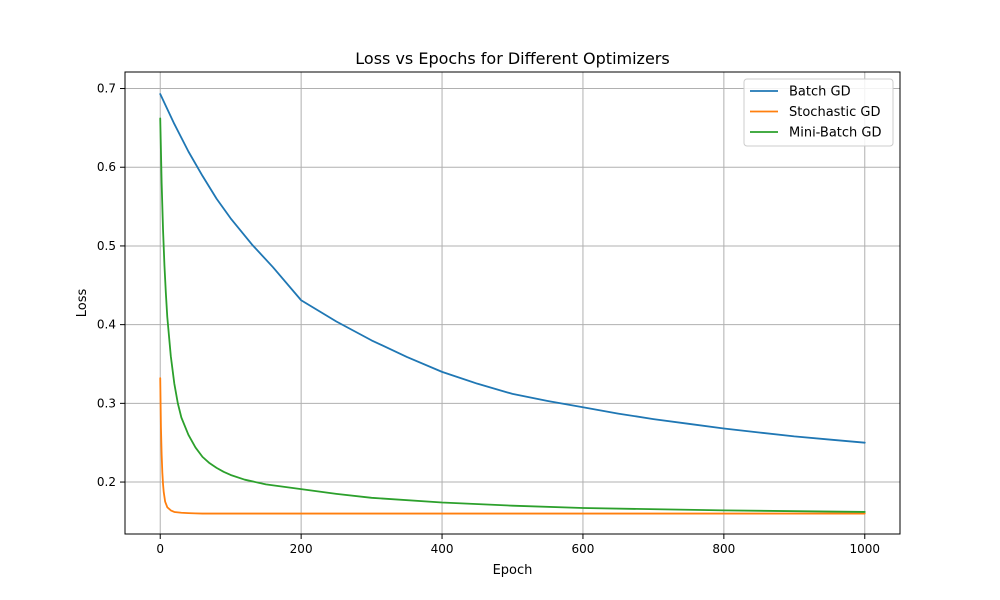  I want to click on chart-title: Loss vs Epochs for Different Optimizers, so click(512, 58).